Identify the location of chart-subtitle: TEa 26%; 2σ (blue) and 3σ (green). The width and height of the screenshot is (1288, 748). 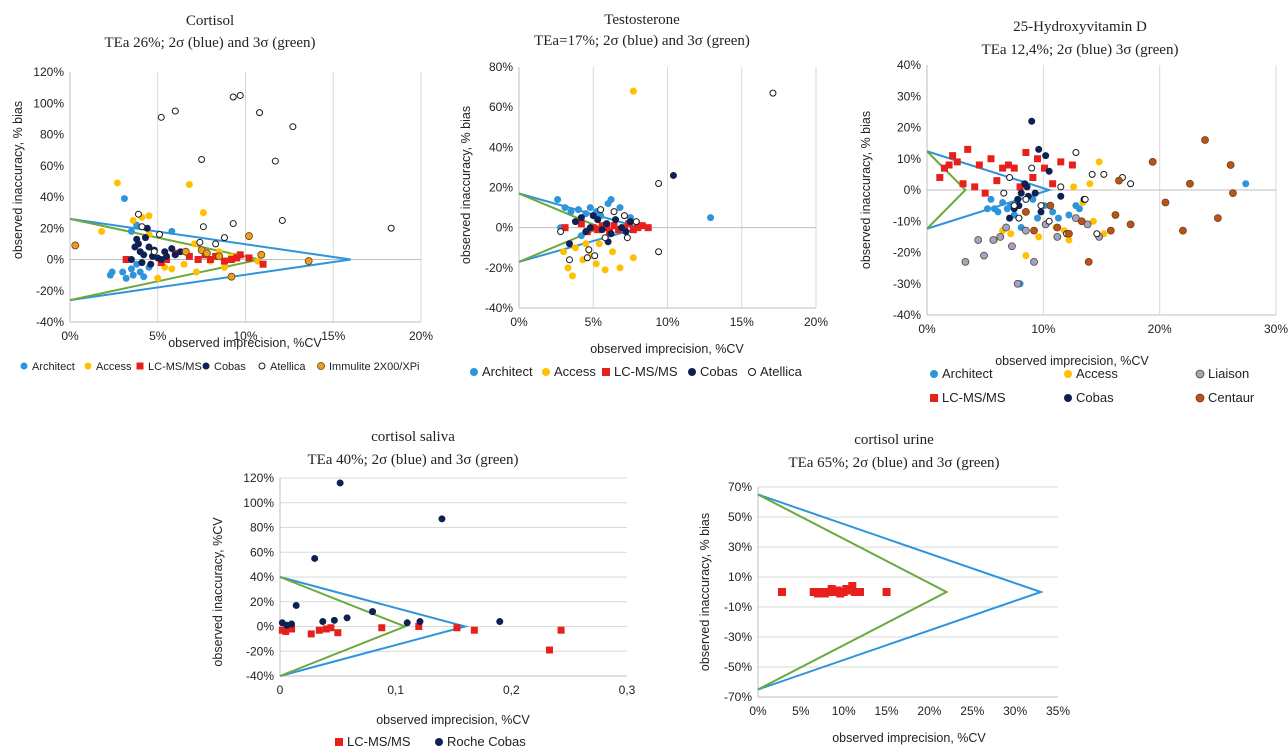
(209, 43).